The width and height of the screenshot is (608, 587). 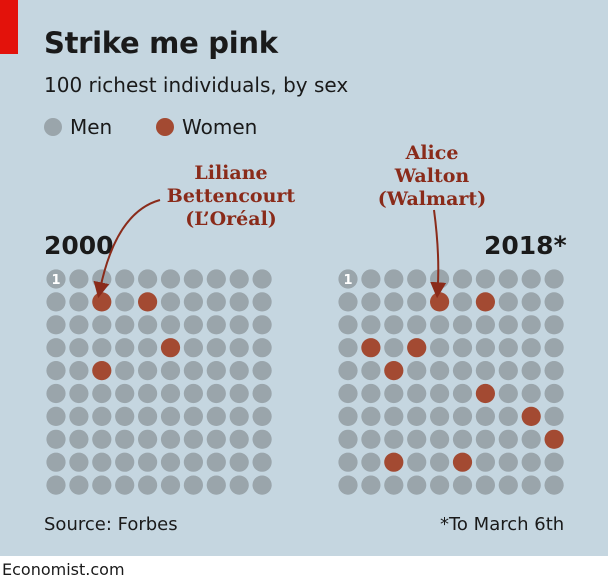 What do you see at coordinates (111, 524) in the screenshot?
I see `source-note: Source: Forbes` at bounding box center [111, 524].